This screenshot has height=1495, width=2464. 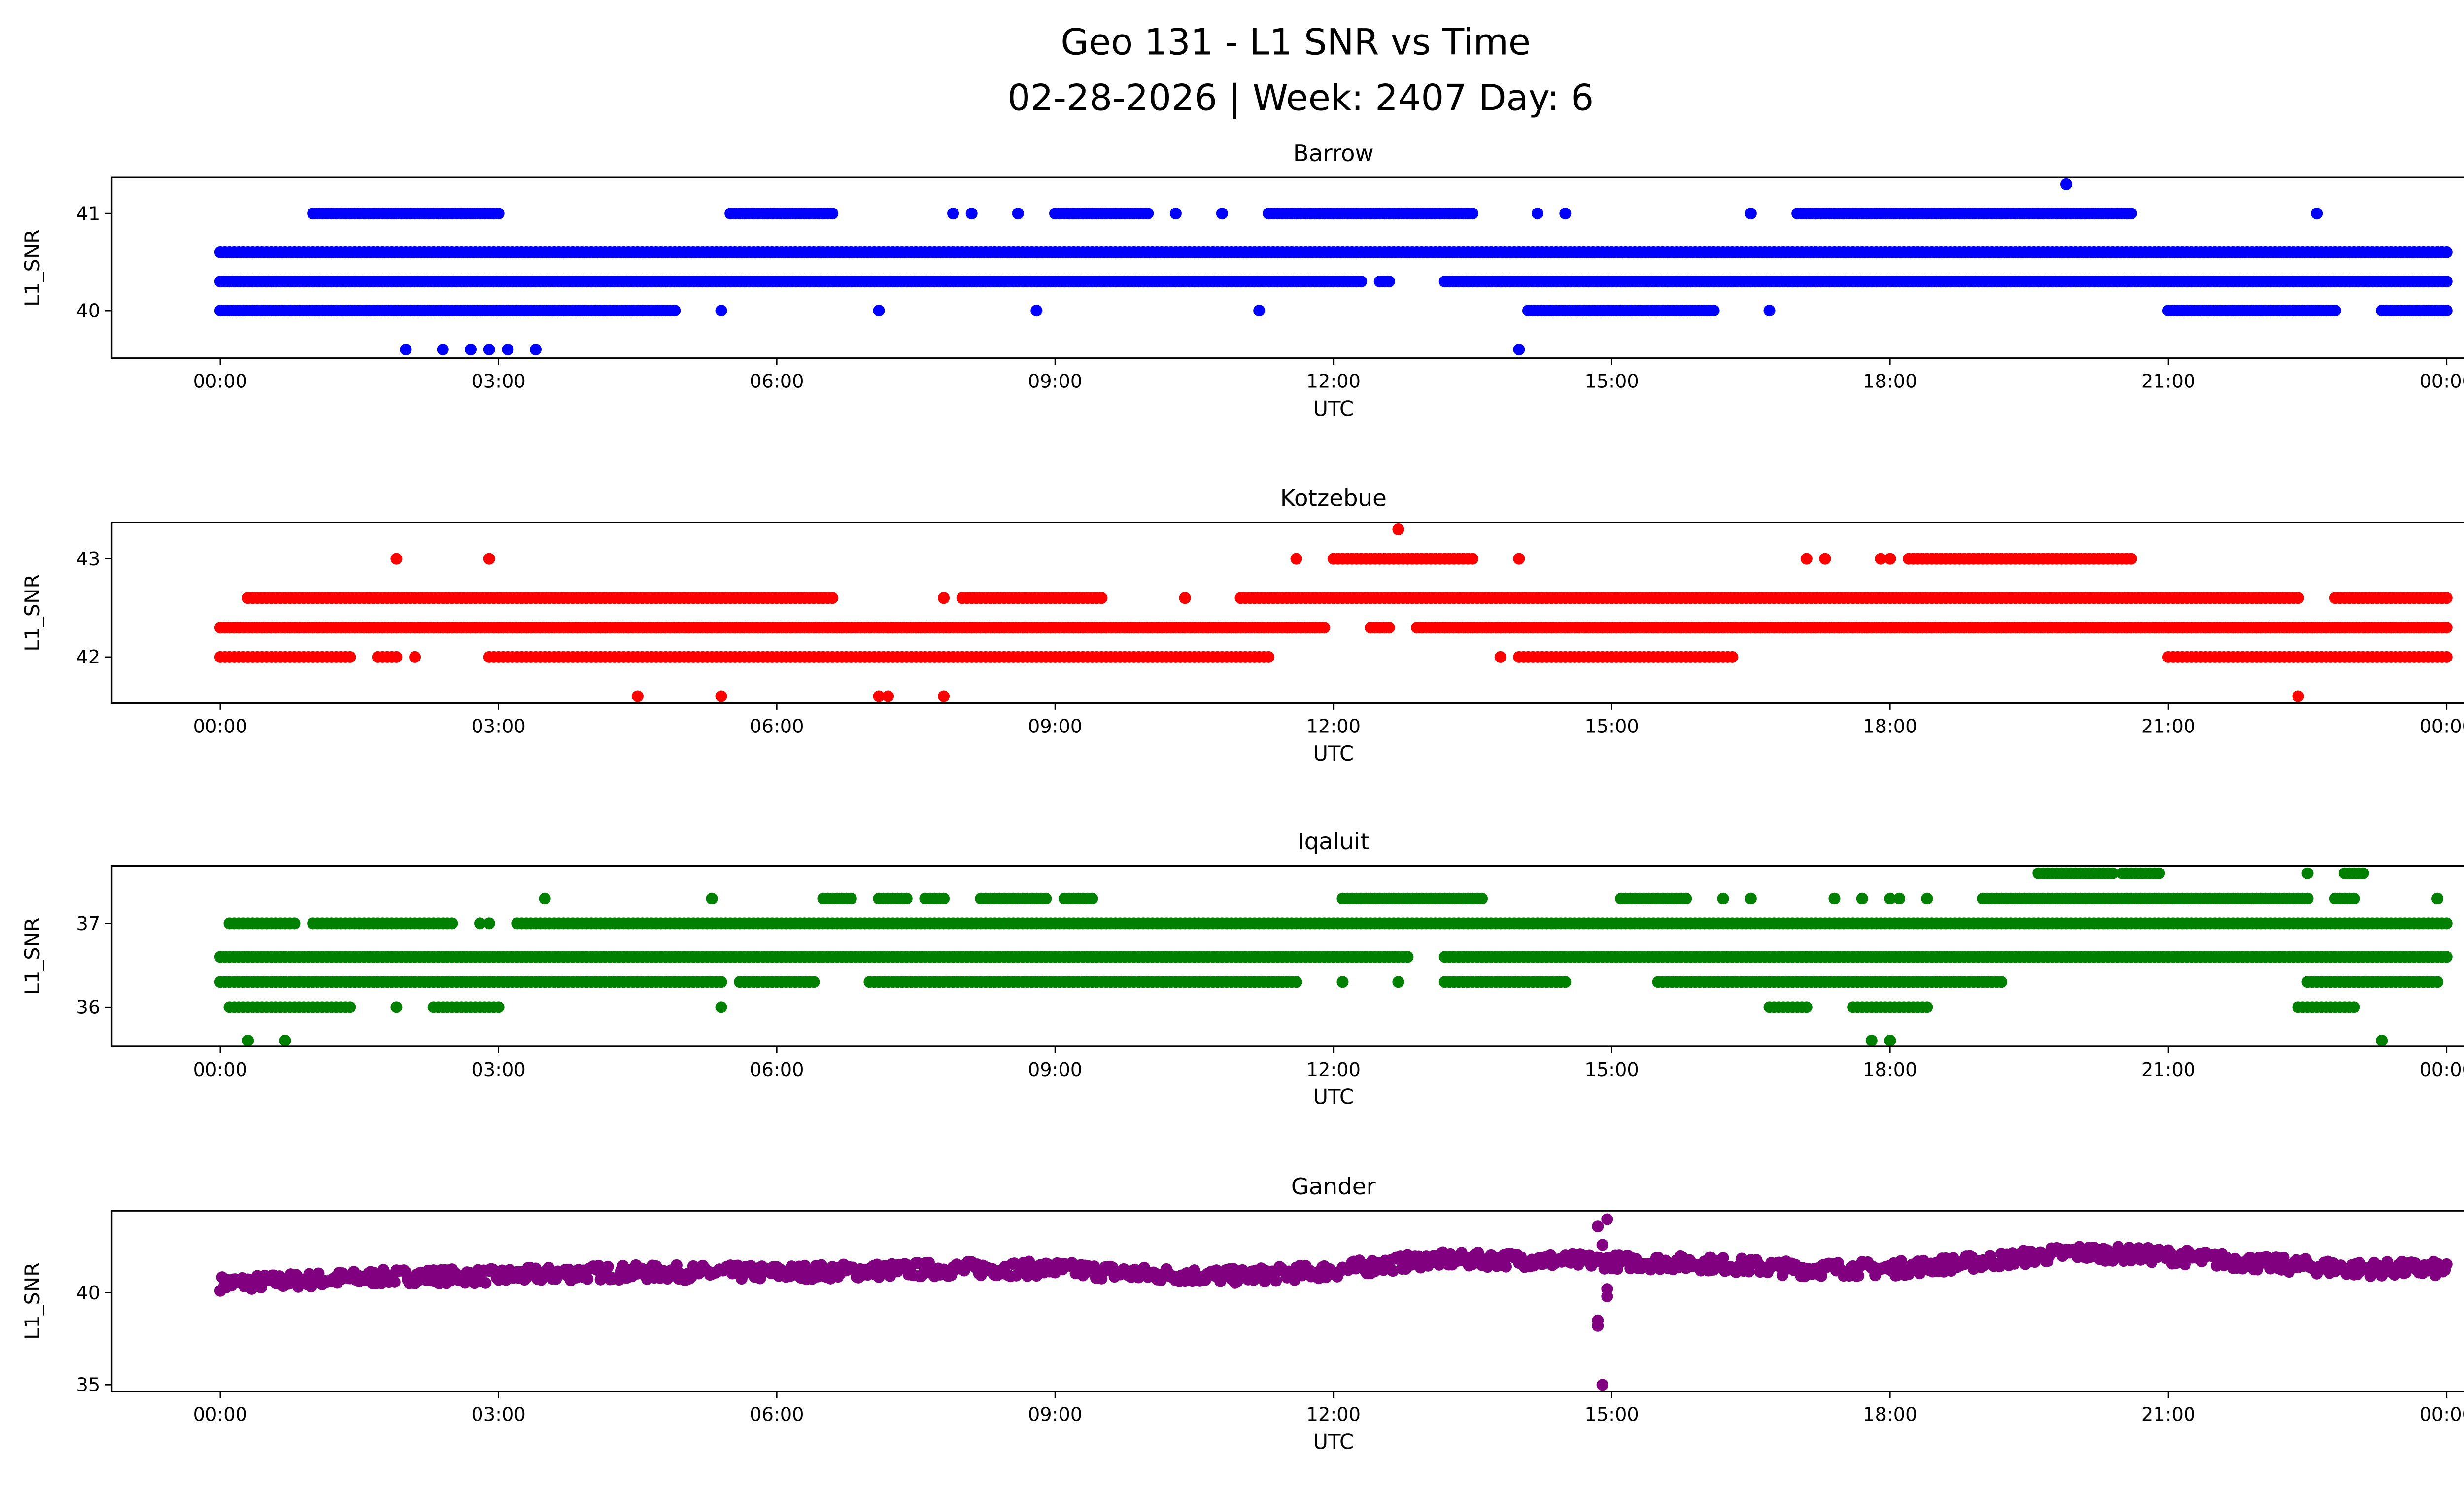 I want to click on panel-title: Gander, so click(x=1333, y=1187).